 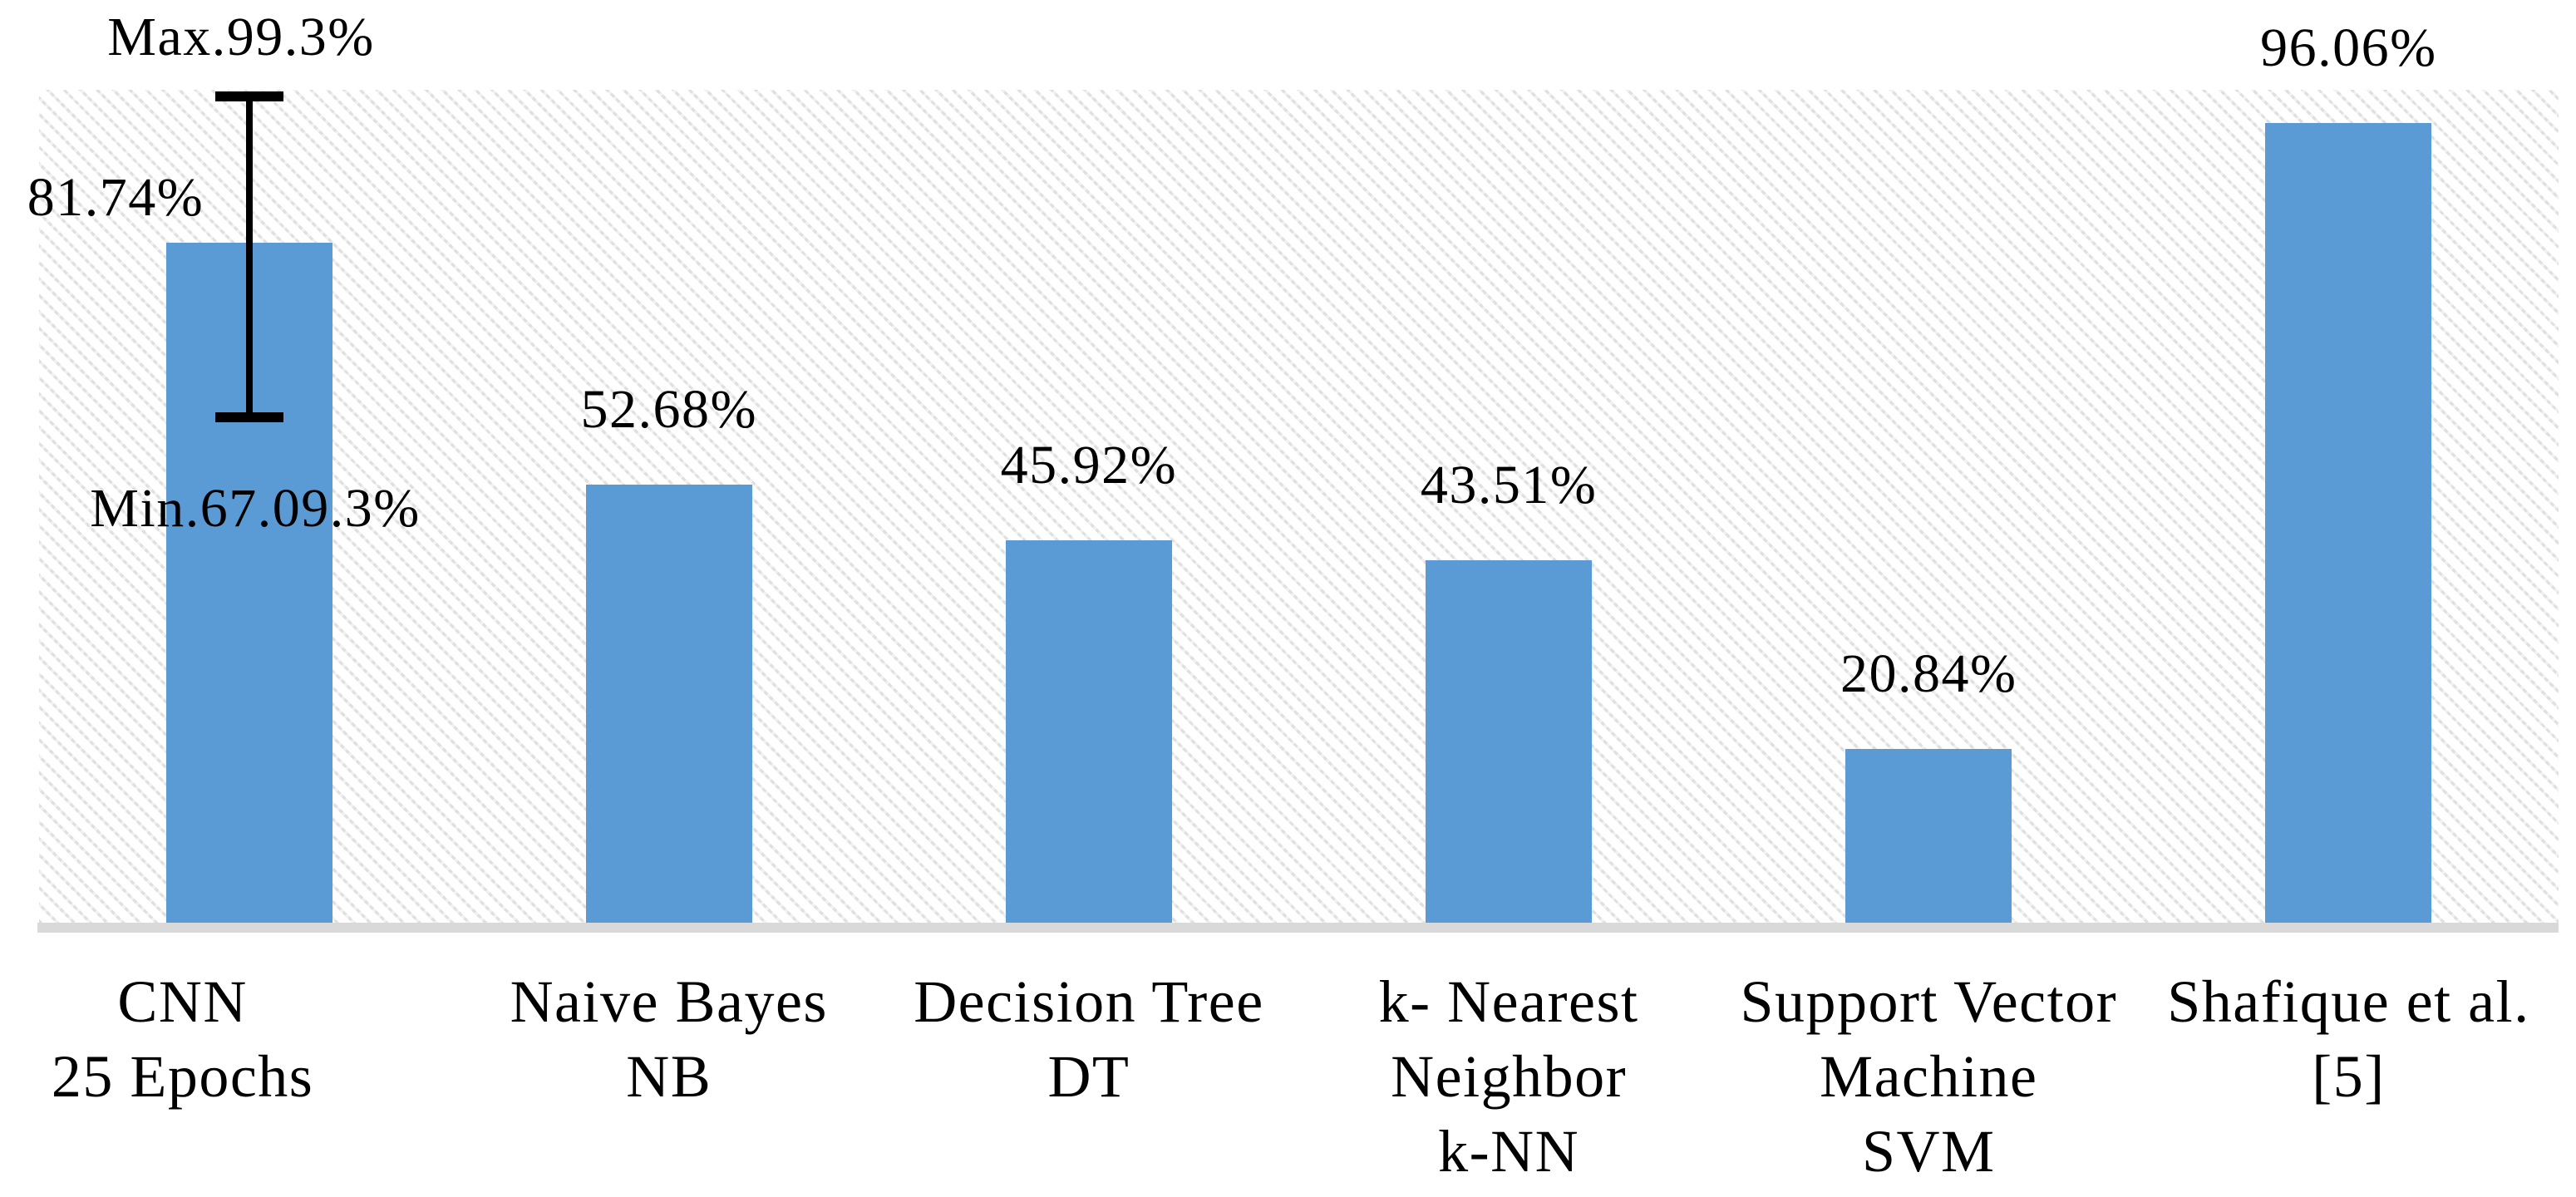 What do you see at coordinates (1928, 674) in the screenshot?
I see `value-label-support-vector: 20.84%` at bounding box center [1928, 674].